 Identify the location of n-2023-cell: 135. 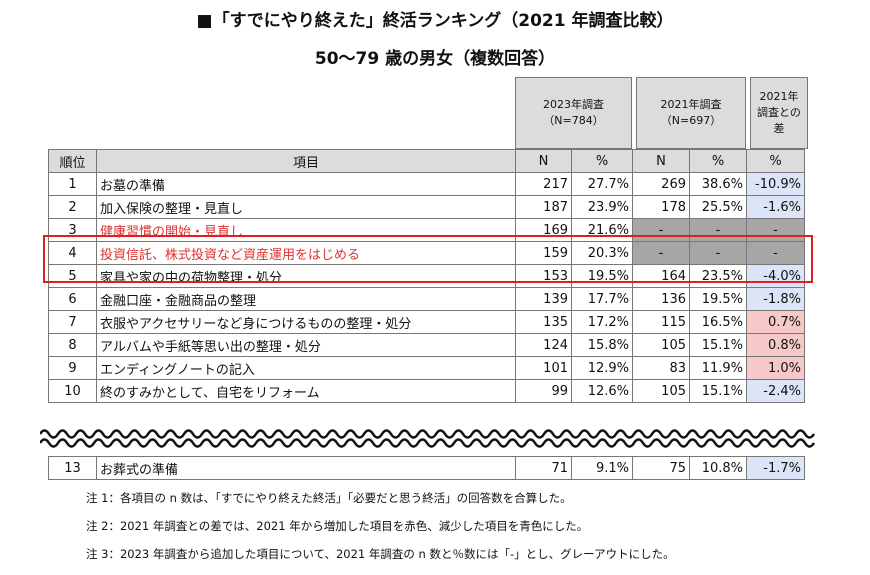
(543, 322).